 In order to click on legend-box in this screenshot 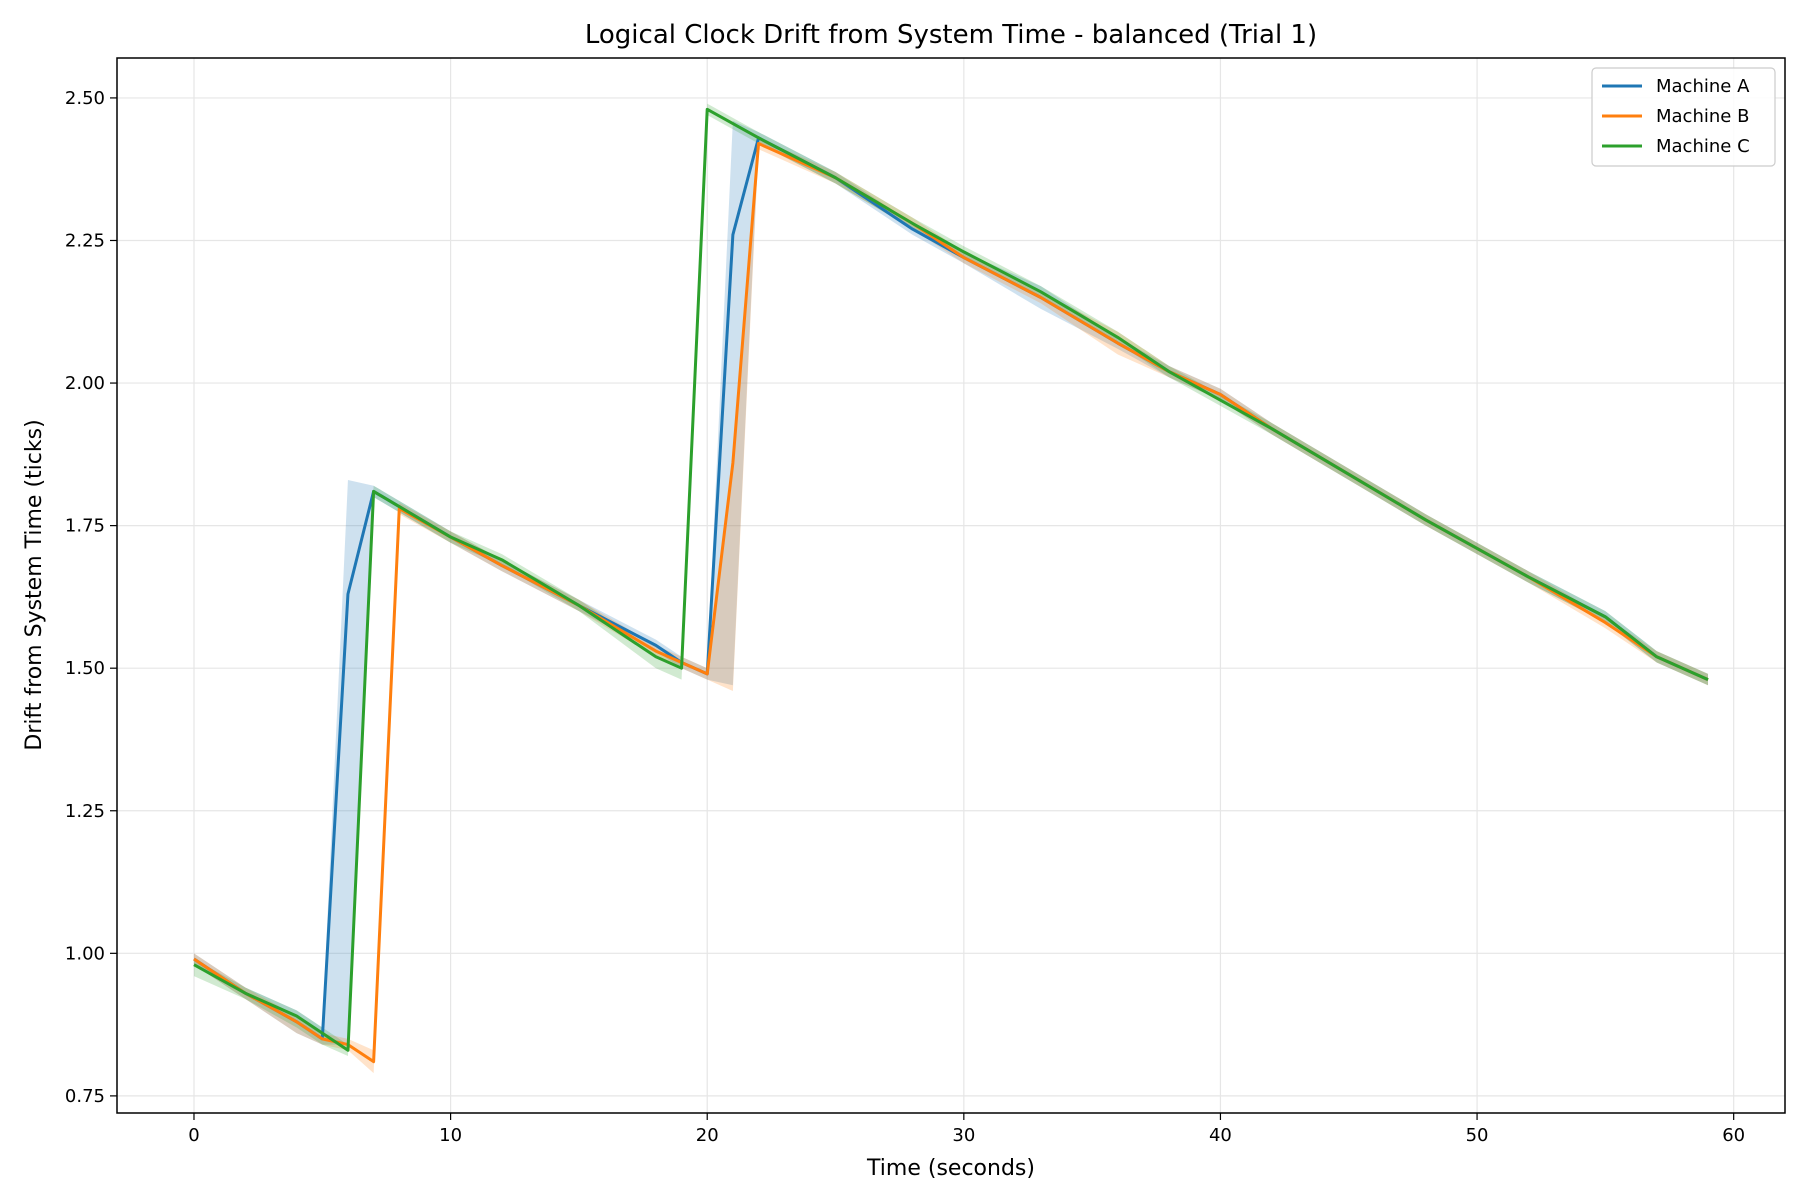, I will do `click(1683, 117)`.